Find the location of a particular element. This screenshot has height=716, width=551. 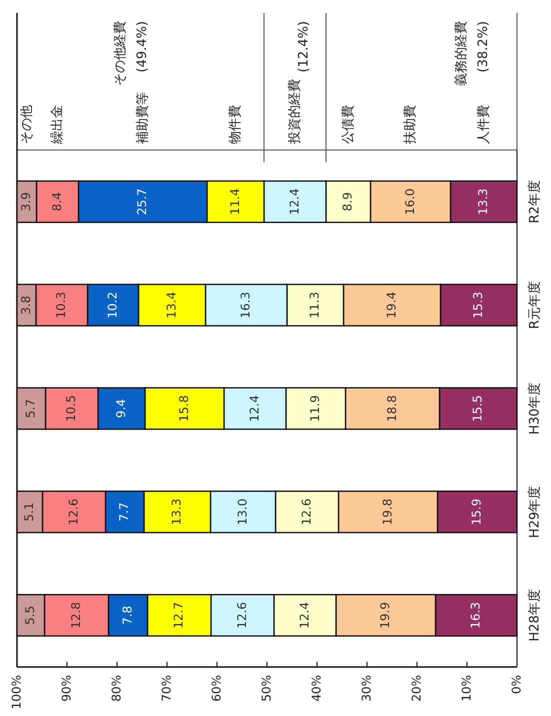

data-label: 10.3 is located at coordinates (61, 305).